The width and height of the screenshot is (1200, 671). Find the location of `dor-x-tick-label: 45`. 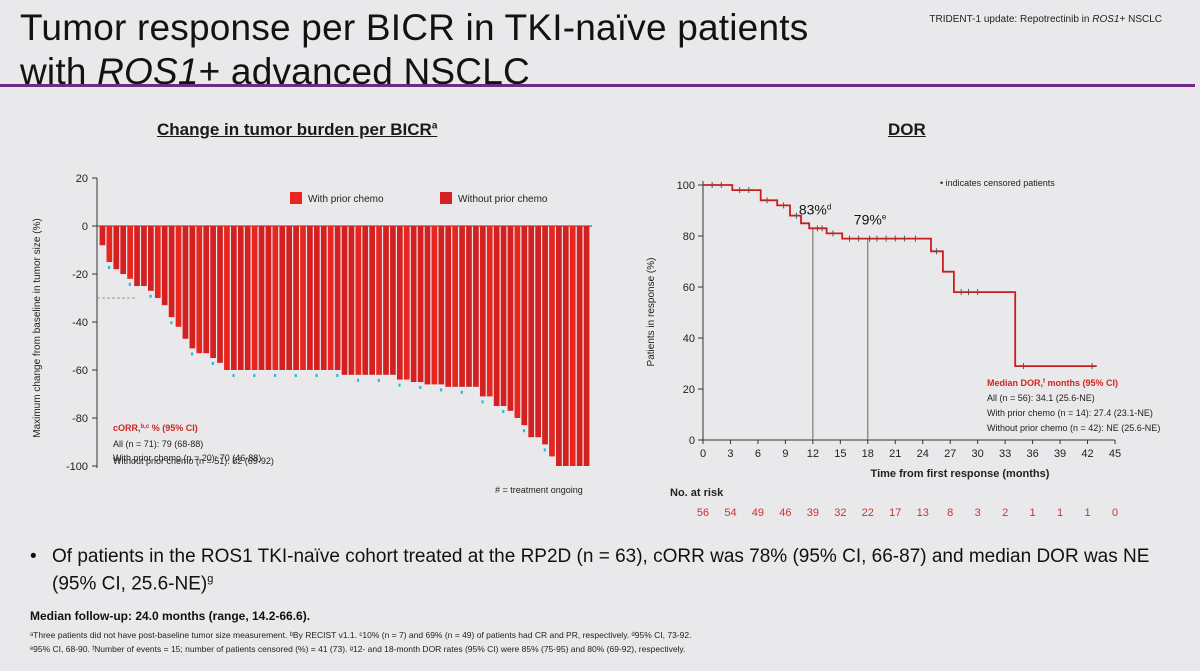

dor-x-tick-label: 45 is located at coordinates (1115, 454).